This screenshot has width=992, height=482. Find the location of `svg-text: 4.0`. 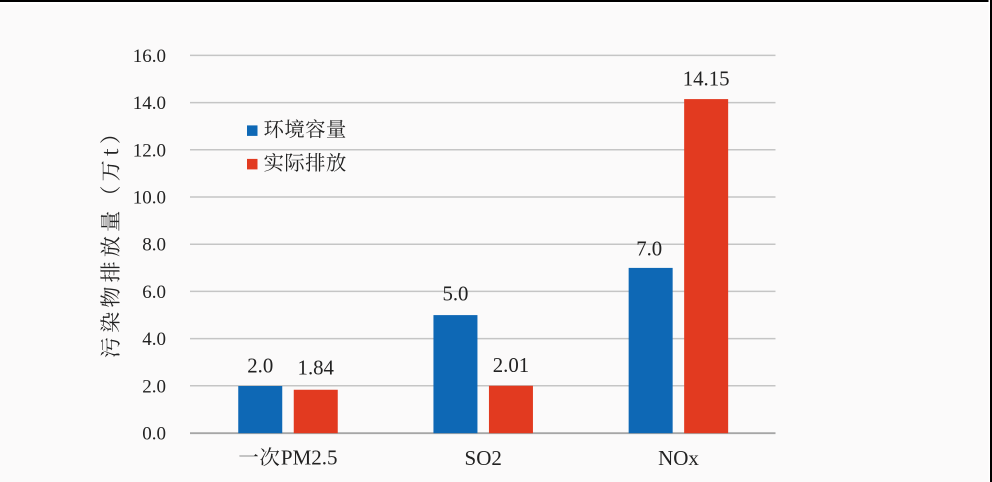

svg-text: 4.0 is located at coordinates (154, 339).